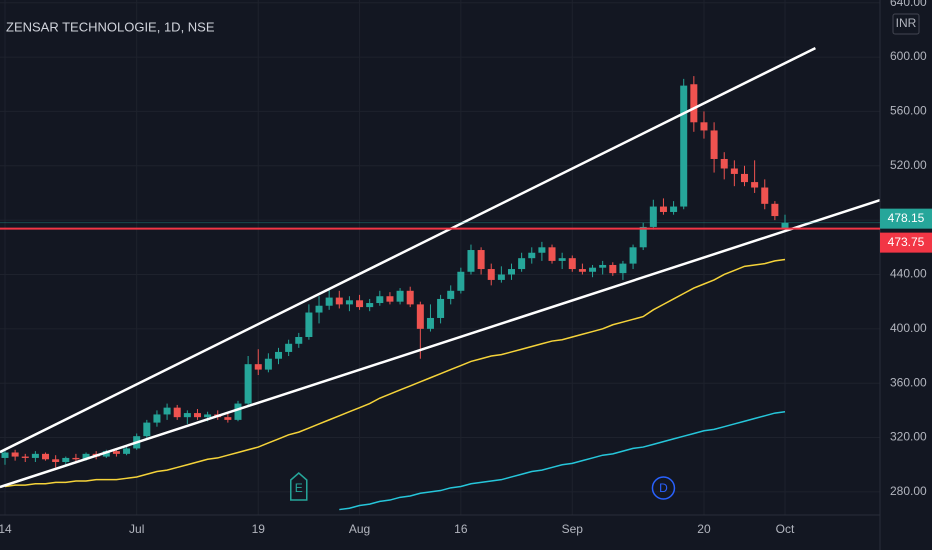 Image resolution: width=932 pixels, height=550 pixels. I want to click on event-label: D, so click(663, 488).